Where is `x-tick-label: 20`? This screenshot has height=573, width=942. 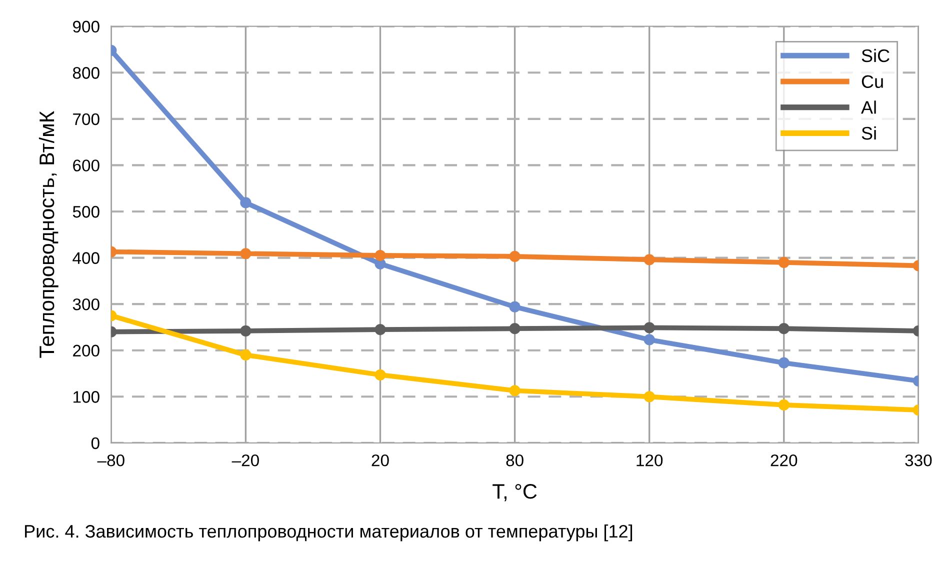 x-tick-label: 20 is located at coordinates (380, 460).